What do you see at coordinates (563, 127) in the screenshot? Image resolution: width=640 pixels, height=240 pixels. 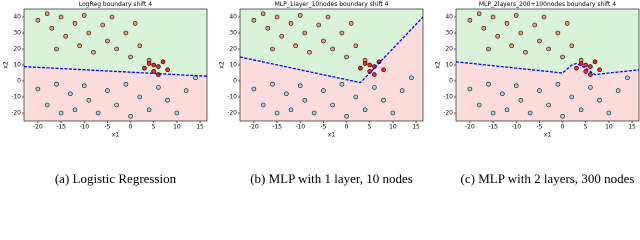 I see `x-tick-label: 0` at bounding box center [563, 127].